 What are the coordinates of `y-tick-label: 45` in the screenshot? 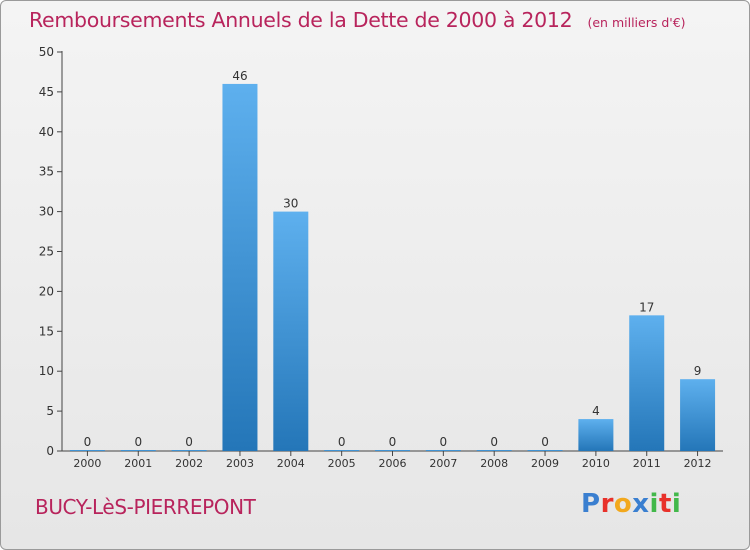 It's located at (46, 92).